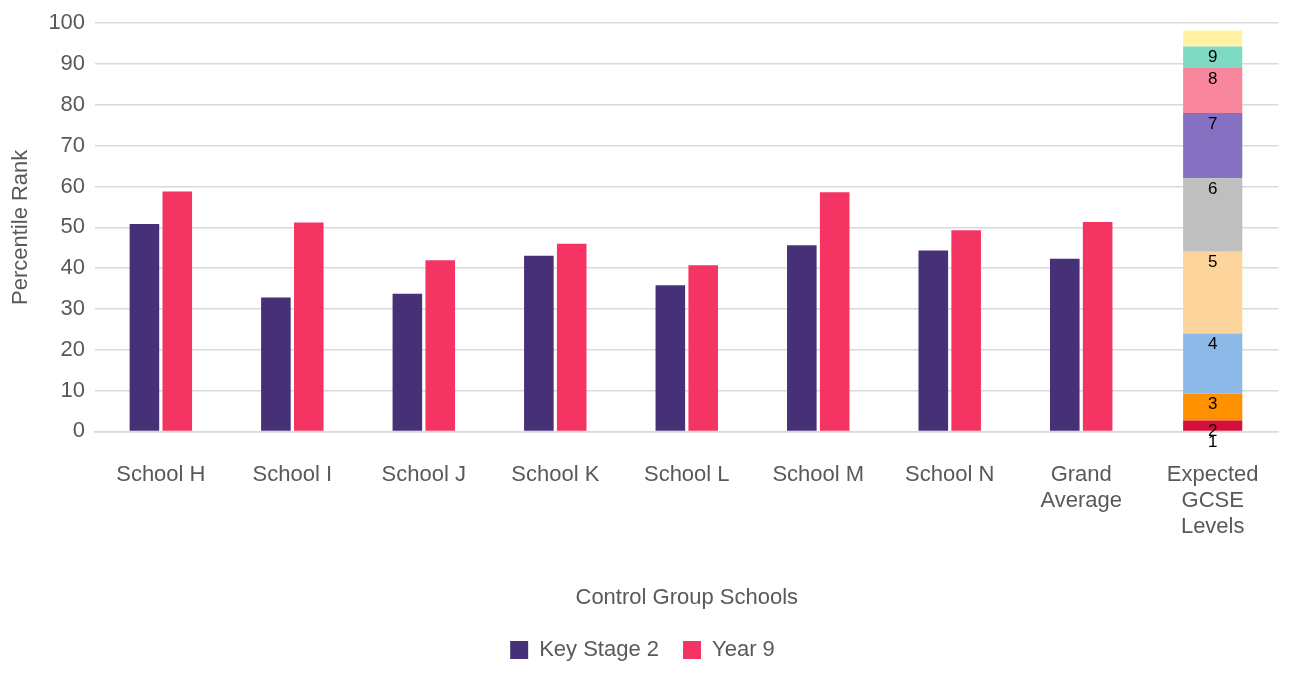 This screenshot has height=675, width=1289. I want to click on x-tick-label: School M, so click(818, 473).